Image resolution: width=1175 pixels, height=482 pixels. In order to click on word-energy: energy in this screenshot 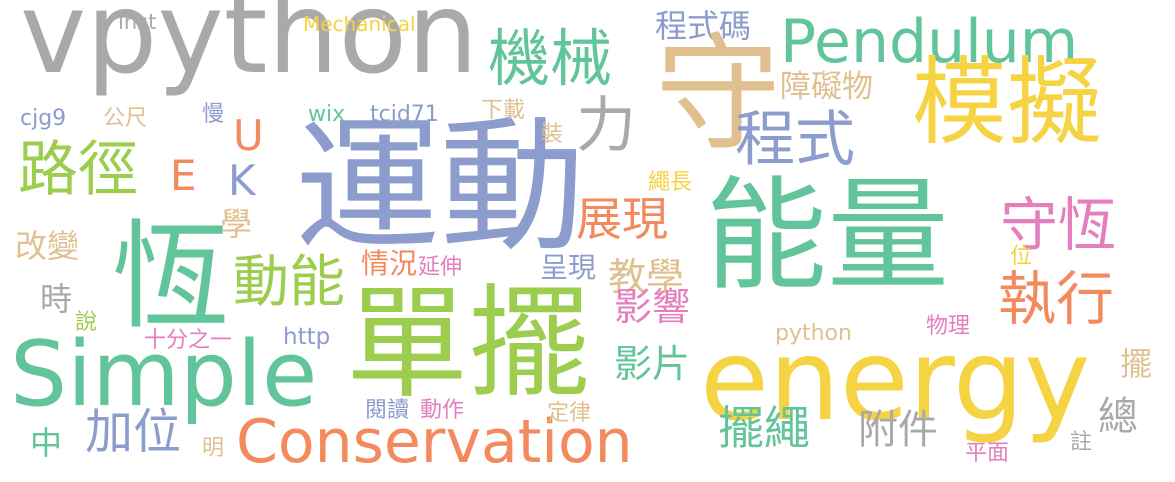, I will do `click(895, 381)`.